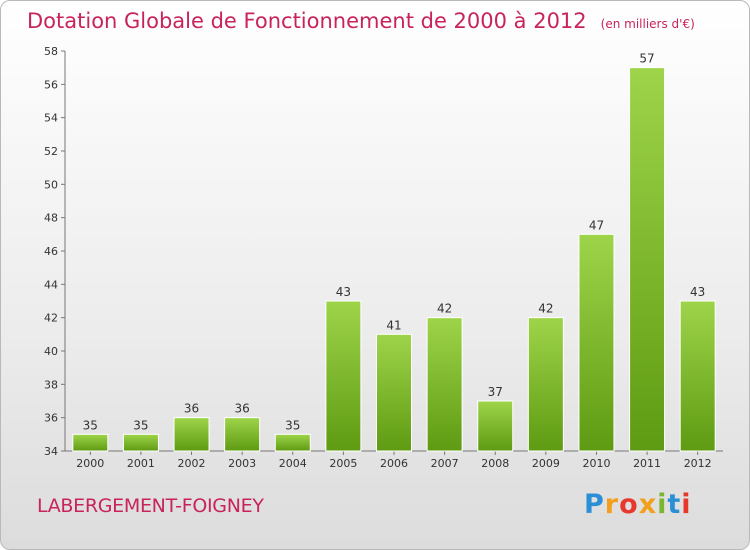 Image resolution: width=750 pixels, height=550 pixels. I want to click on x-tick-label: 2010, so click(596, 463).